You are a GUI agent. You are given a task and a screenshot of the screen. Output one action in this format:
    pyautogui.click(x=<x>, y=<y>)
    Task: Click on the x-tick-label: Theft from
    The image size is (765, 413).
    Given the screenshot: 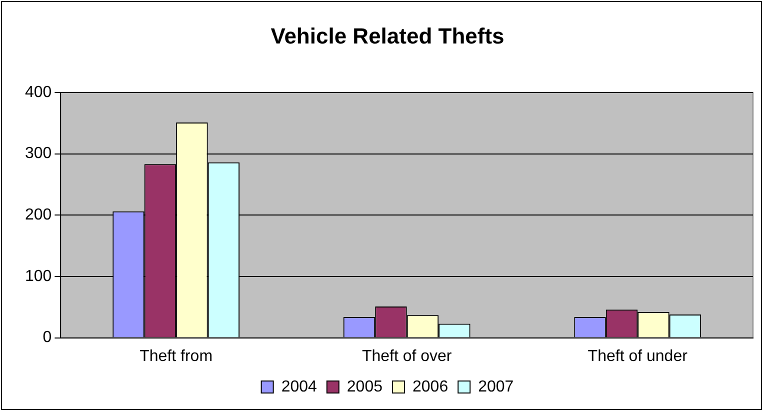 What is the action you would take?
    pyautogui.click(x=176, y=356)
    